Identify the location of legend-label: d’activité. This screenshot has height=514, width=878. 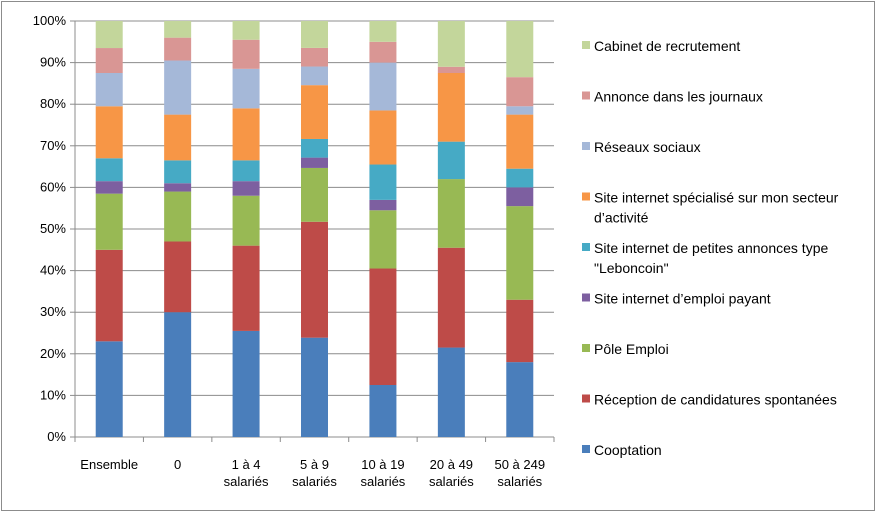
(621, 218).